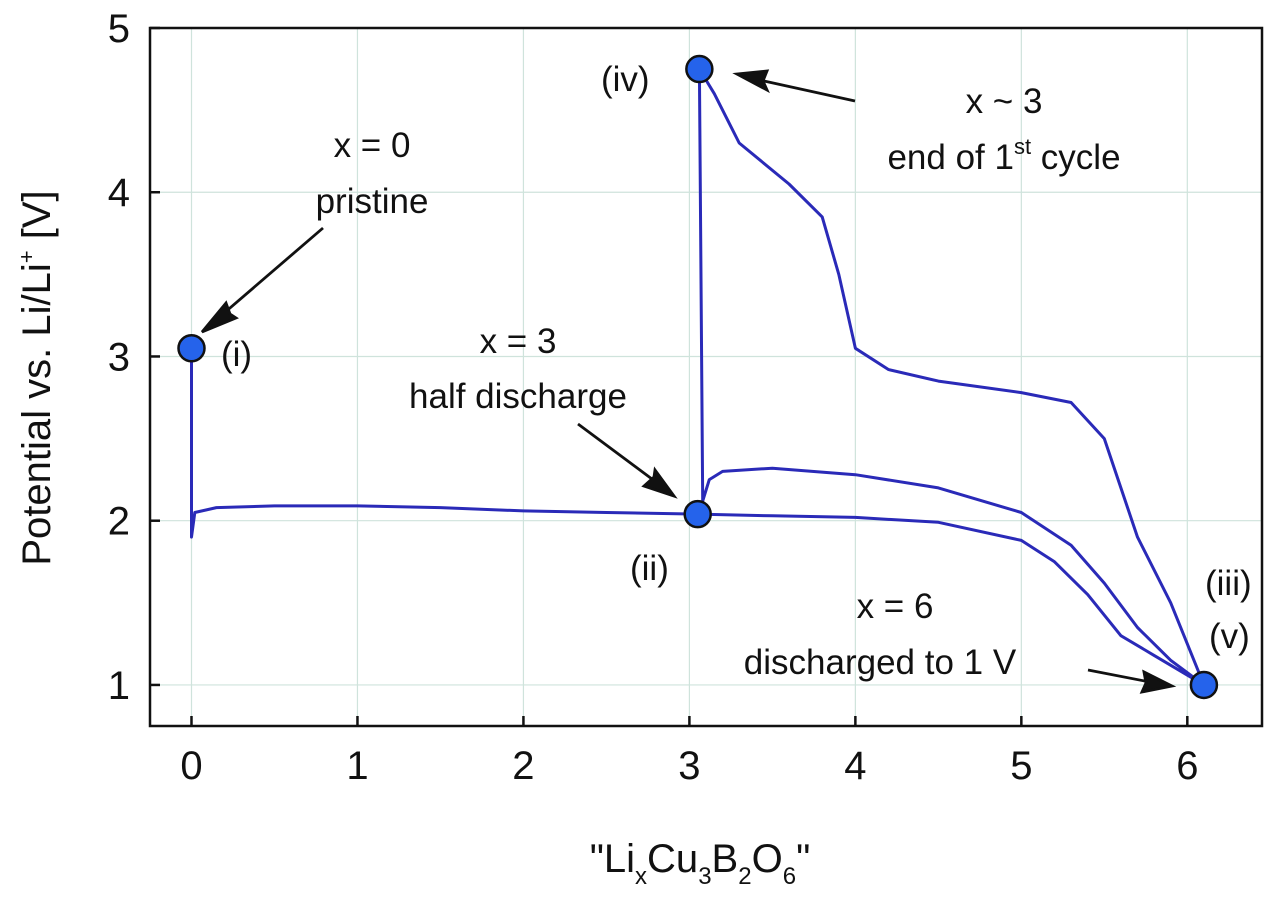 The width and height of the screenshot is (1280, 903). Describe the element at coordinates (751, 81) in the screenshot. I see `arrowhead-end` at that location.